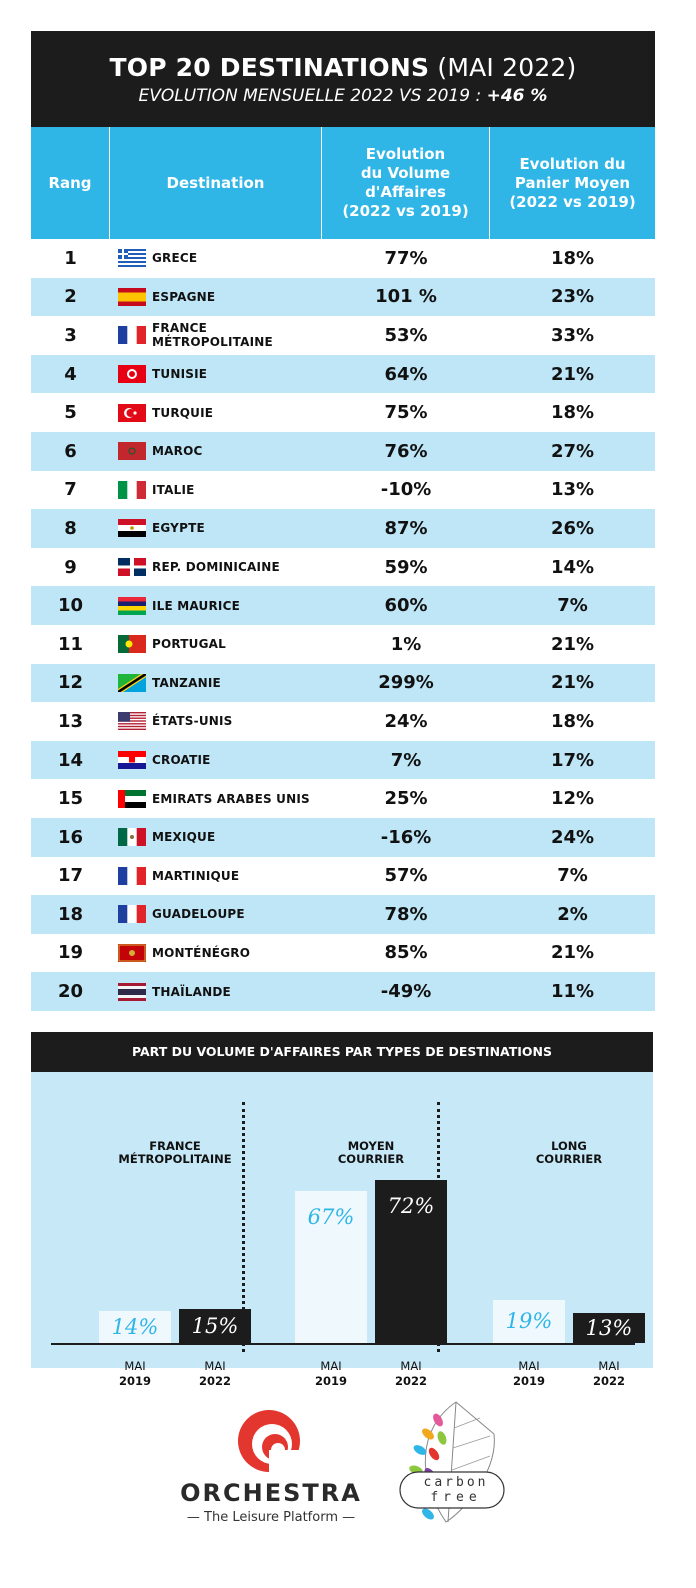  I want to click on destination-name: GRECE, so click(175, 258).